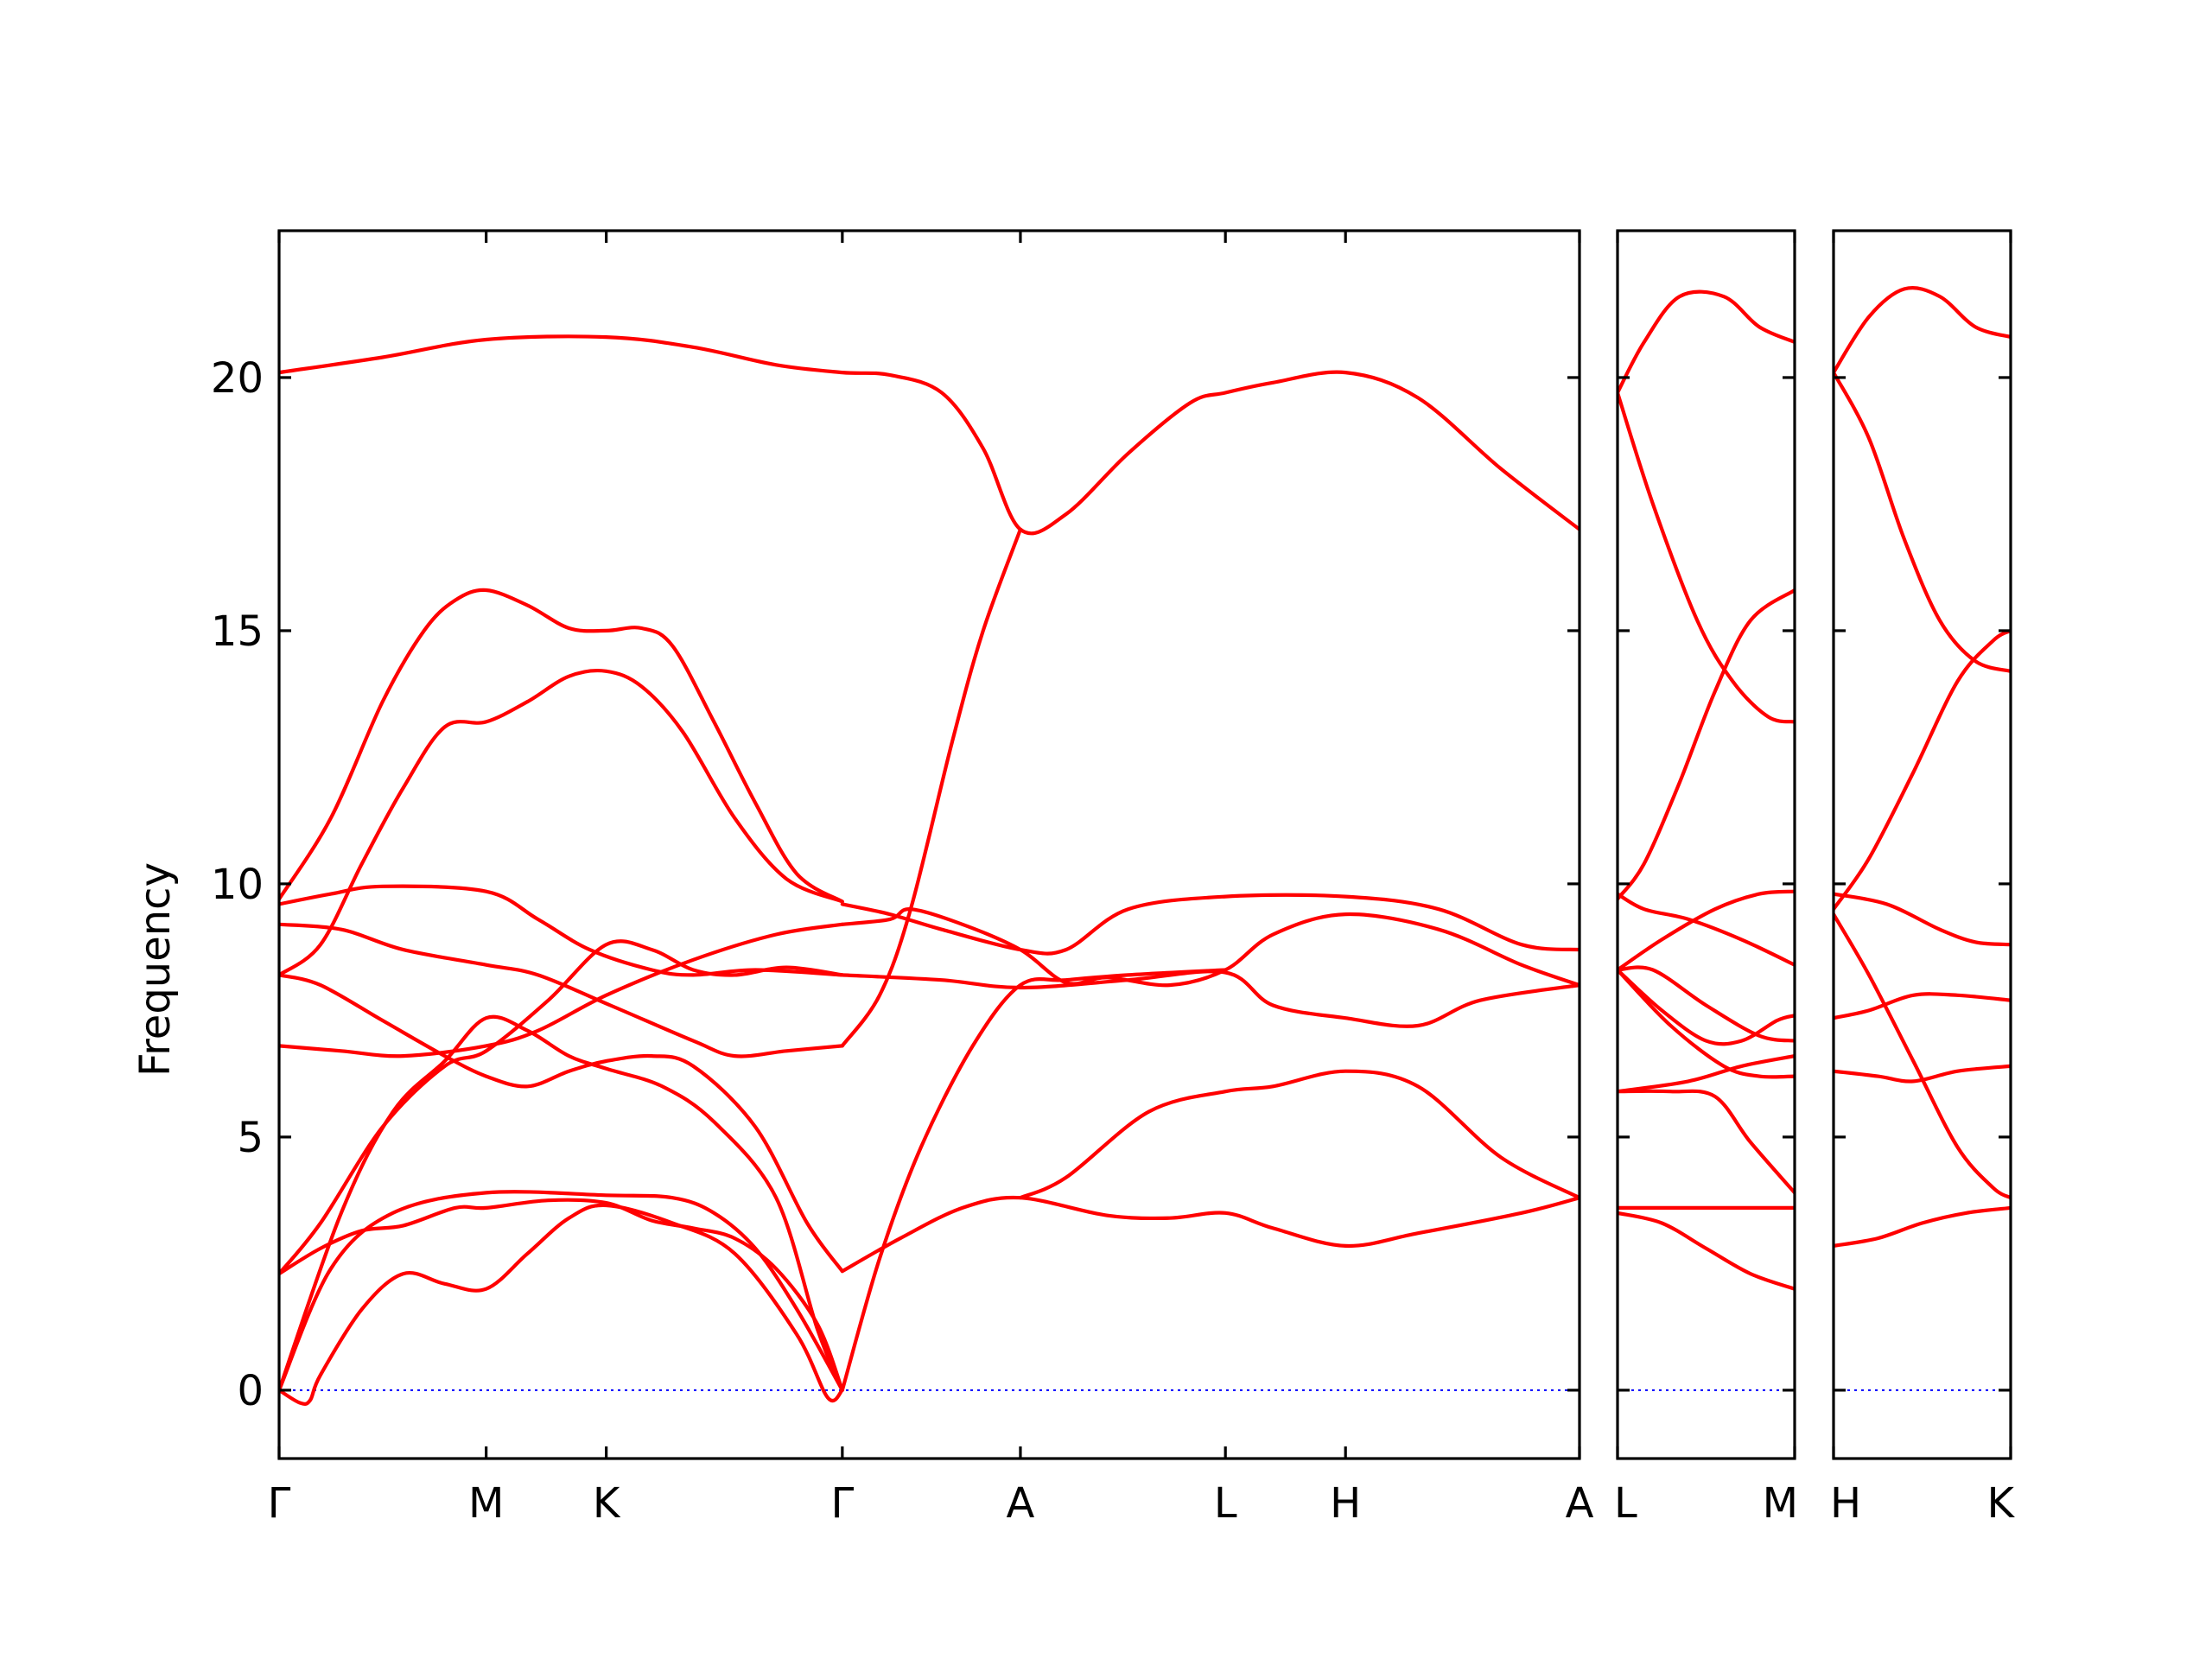 The width and height of the screenshot is (2212, 1659). What do you see at coordinates (237, 885) in the screenshot?
I see `y-tick-label: 10` at bounding box center [237, 885].